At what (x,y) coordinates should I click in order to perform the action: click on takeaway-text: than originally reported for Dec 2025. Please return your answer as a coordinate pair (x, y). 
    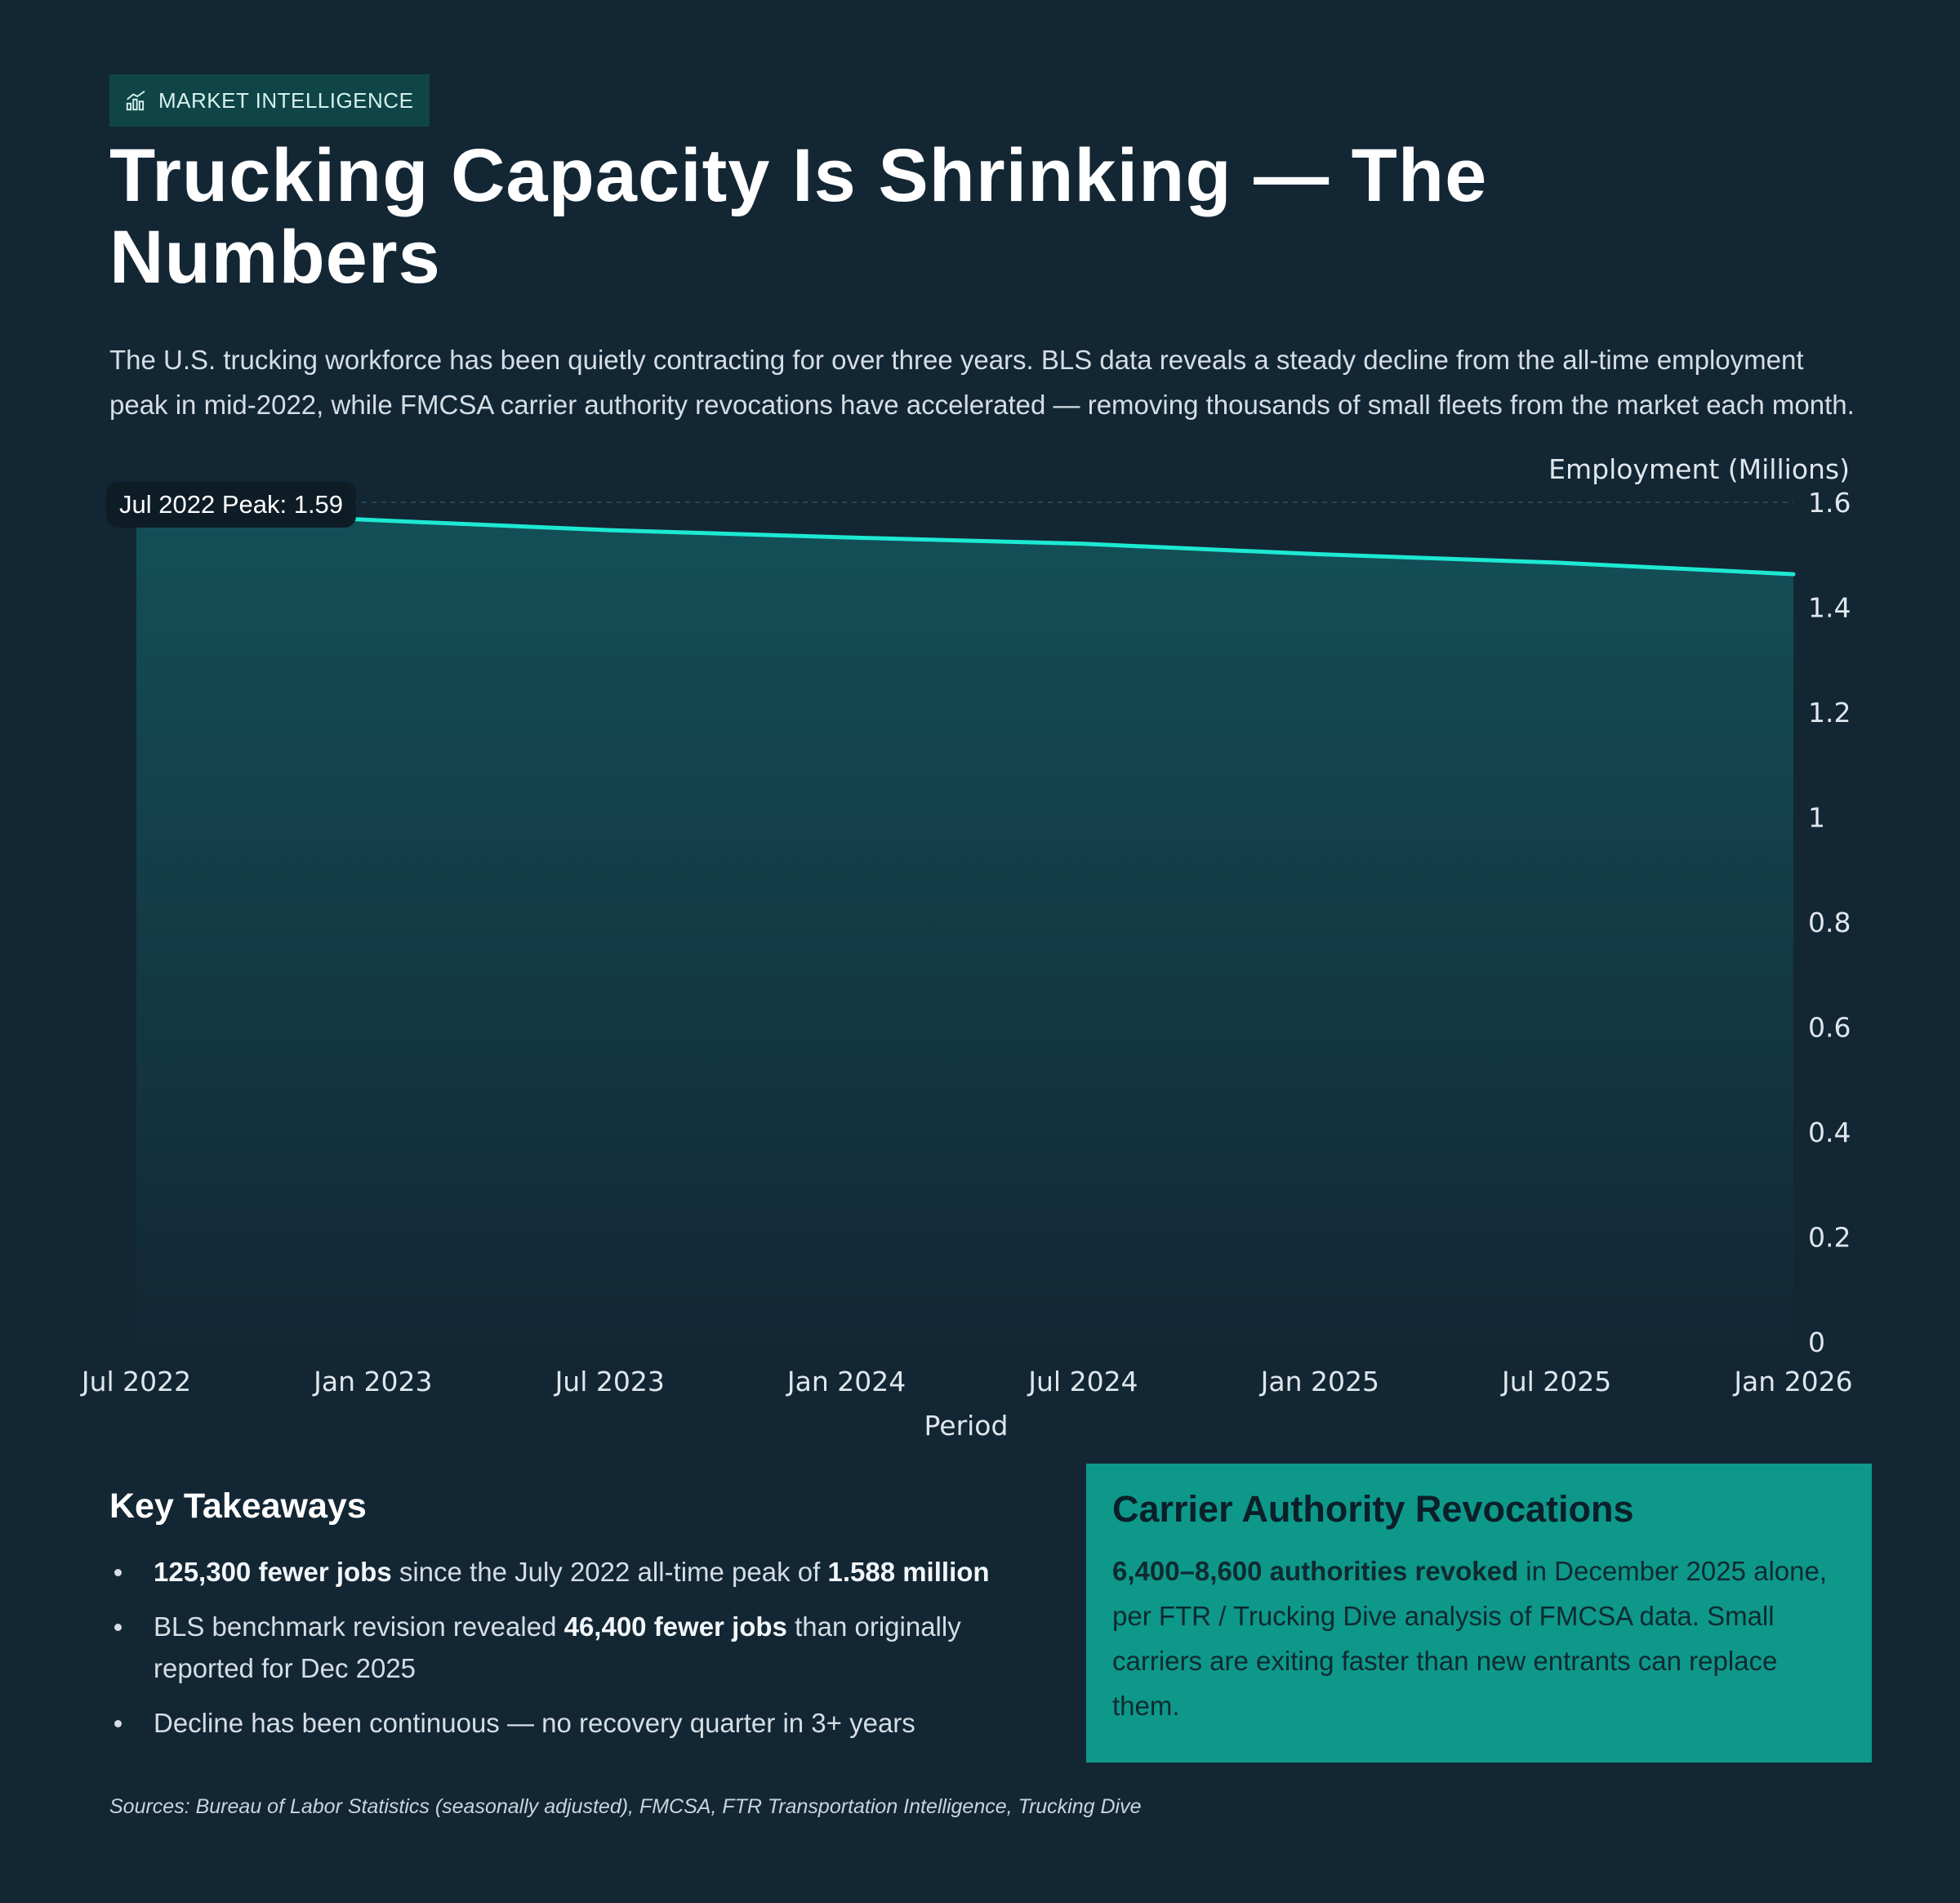
    Looking at the image, I should click on (557, 1647).